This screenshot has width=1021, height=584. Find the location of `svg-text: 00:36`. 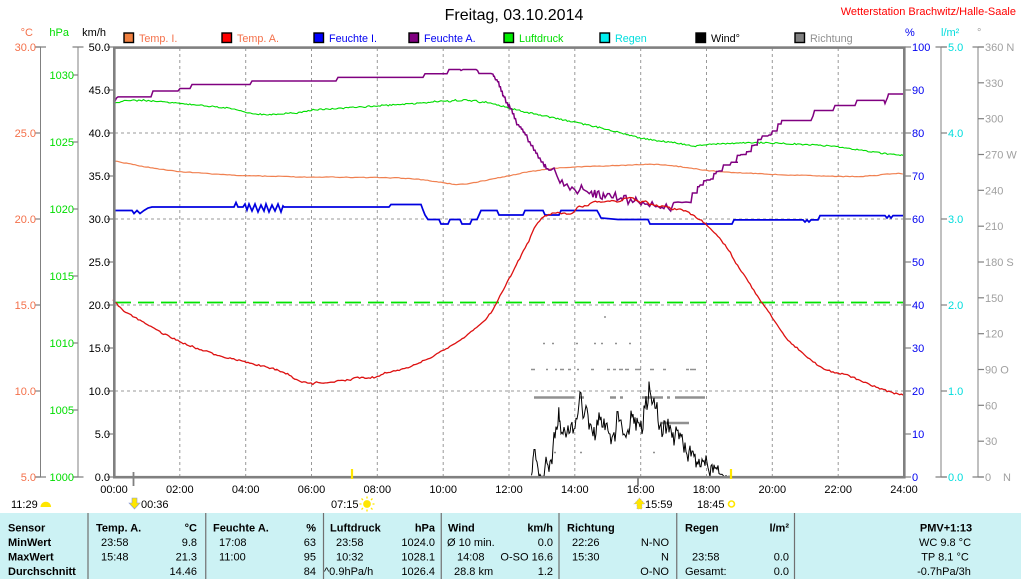

svg-text: 00:36 is located at coordinates (155, 505).